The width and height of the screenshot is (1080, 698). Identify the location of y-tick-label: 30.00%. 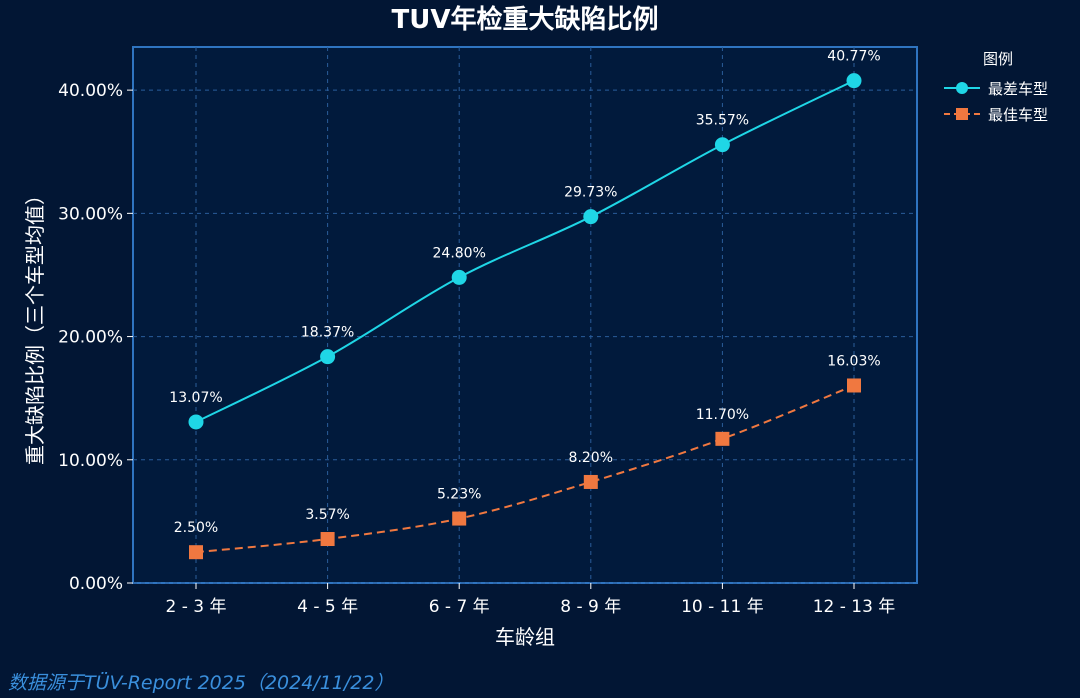
(90, 214).